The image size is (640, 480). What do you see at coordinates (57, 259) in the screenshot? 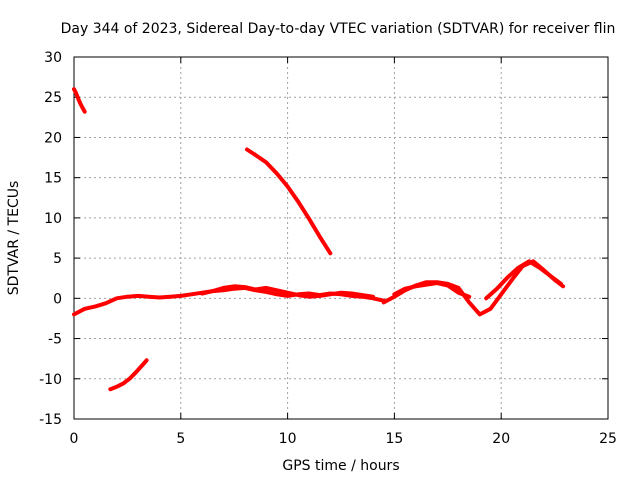
I see `y-tick-label: 5` at bounding box center [57, 259].